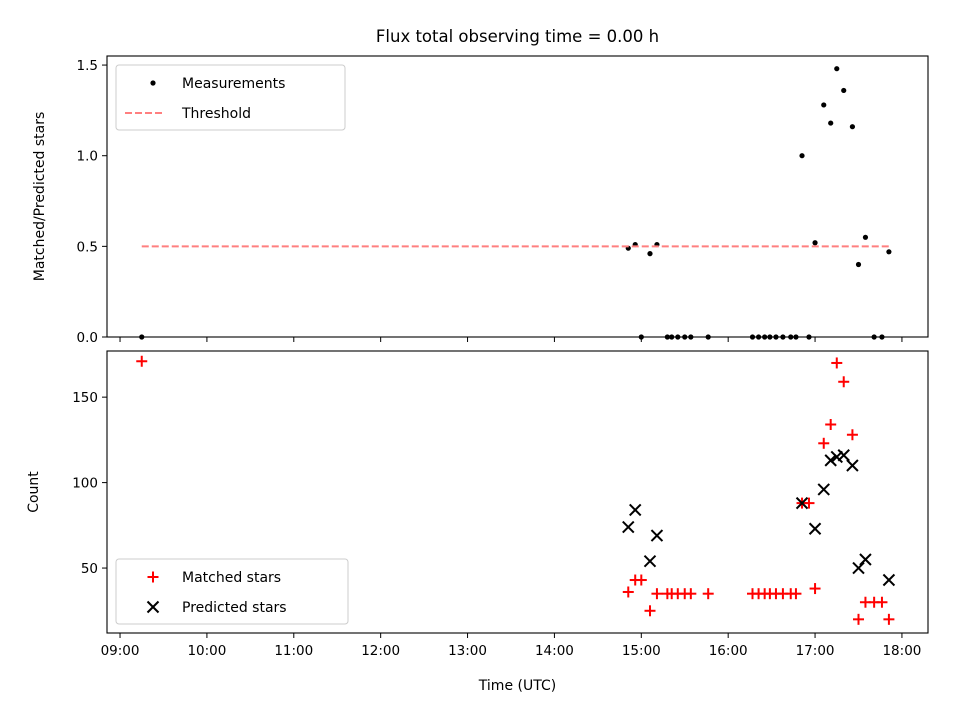  I want to click on legend-entry: Measurements, so click(233, 84).